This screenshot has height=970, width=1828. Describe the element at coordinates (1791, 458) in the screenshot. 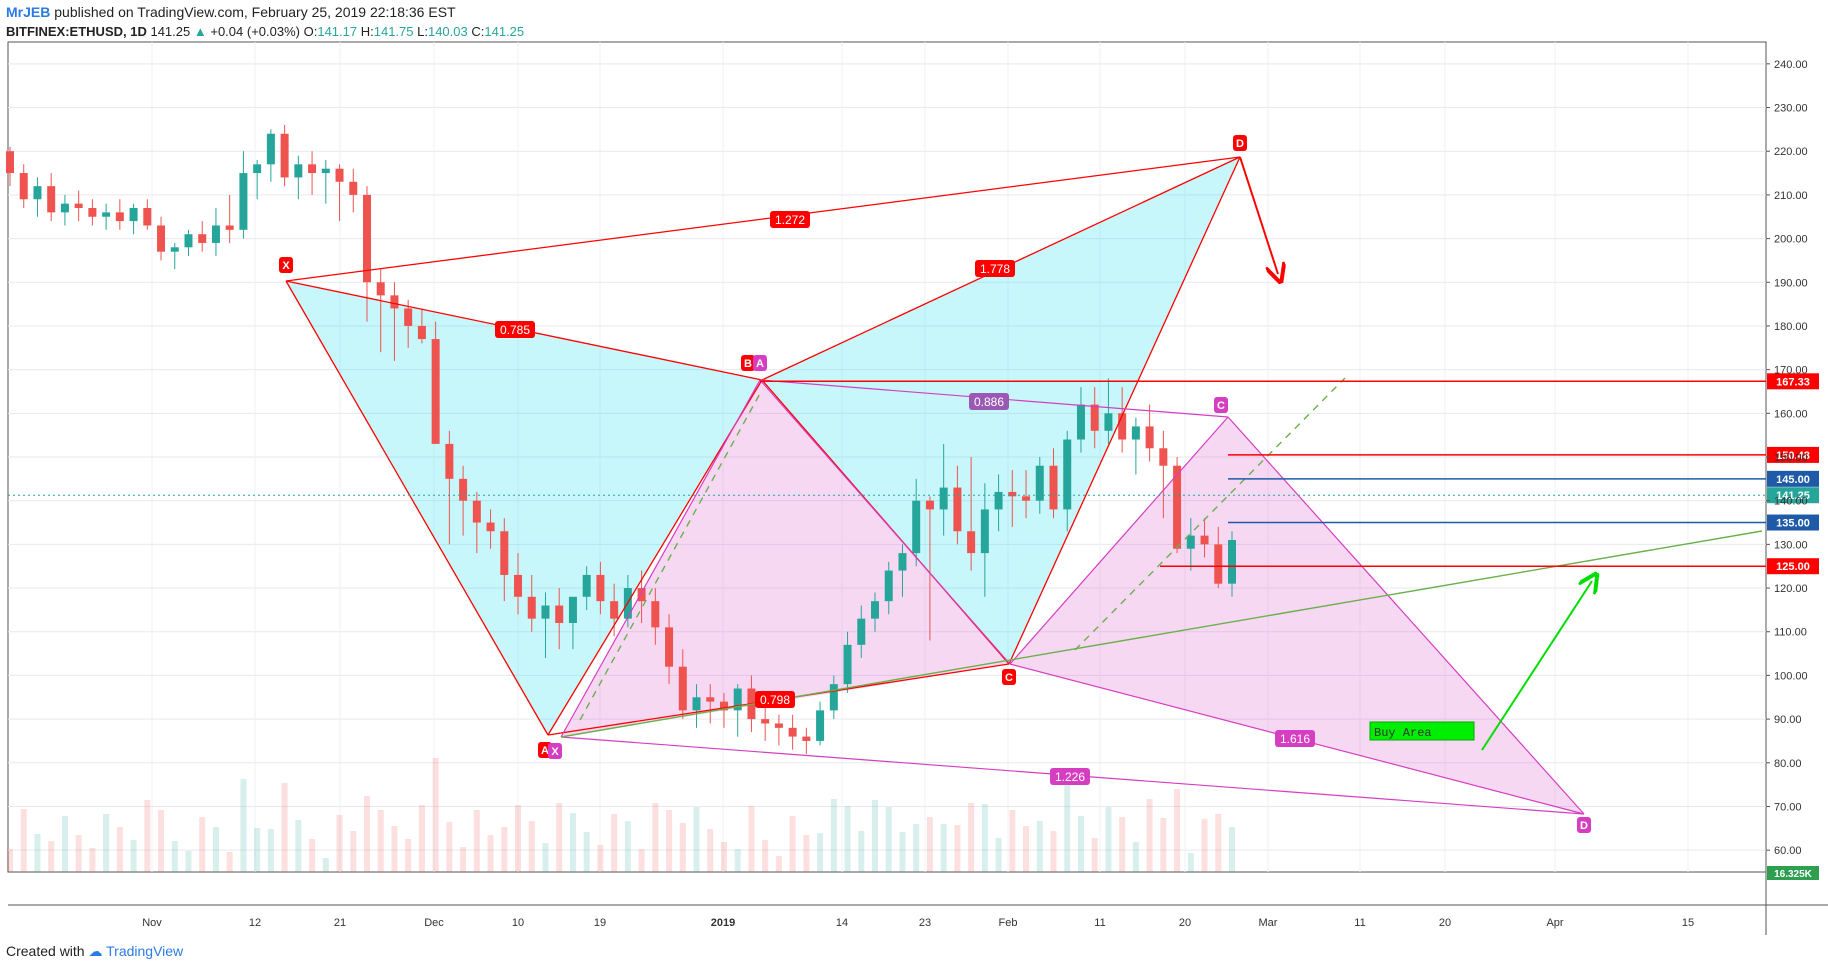

I see `y-tick-label: 150.00` at that location.